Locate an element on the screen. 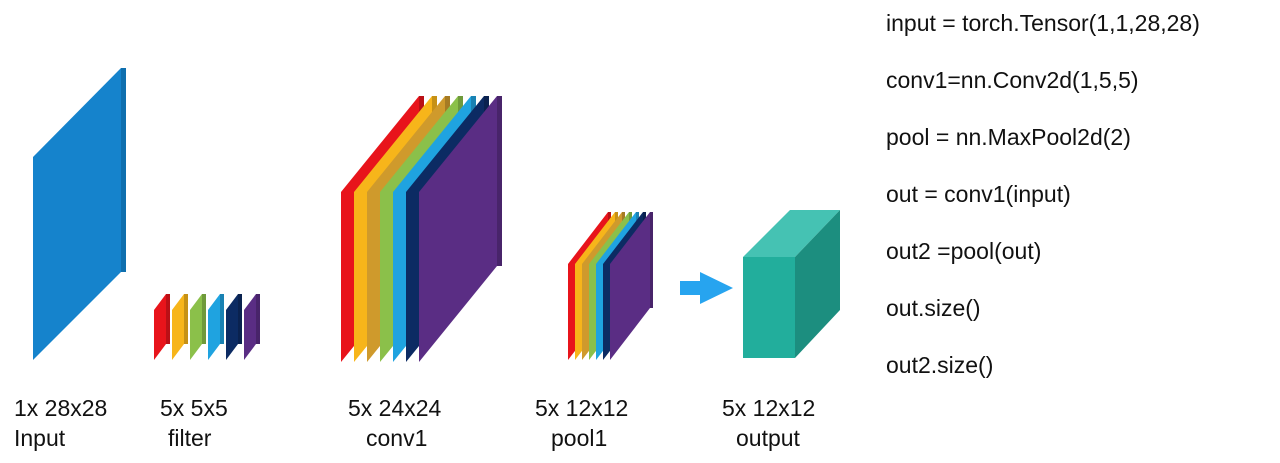 The width and height of the screenshot is (1280, 463). filter-label: 5x 5x5 filter is located at coordinates (194, 423).